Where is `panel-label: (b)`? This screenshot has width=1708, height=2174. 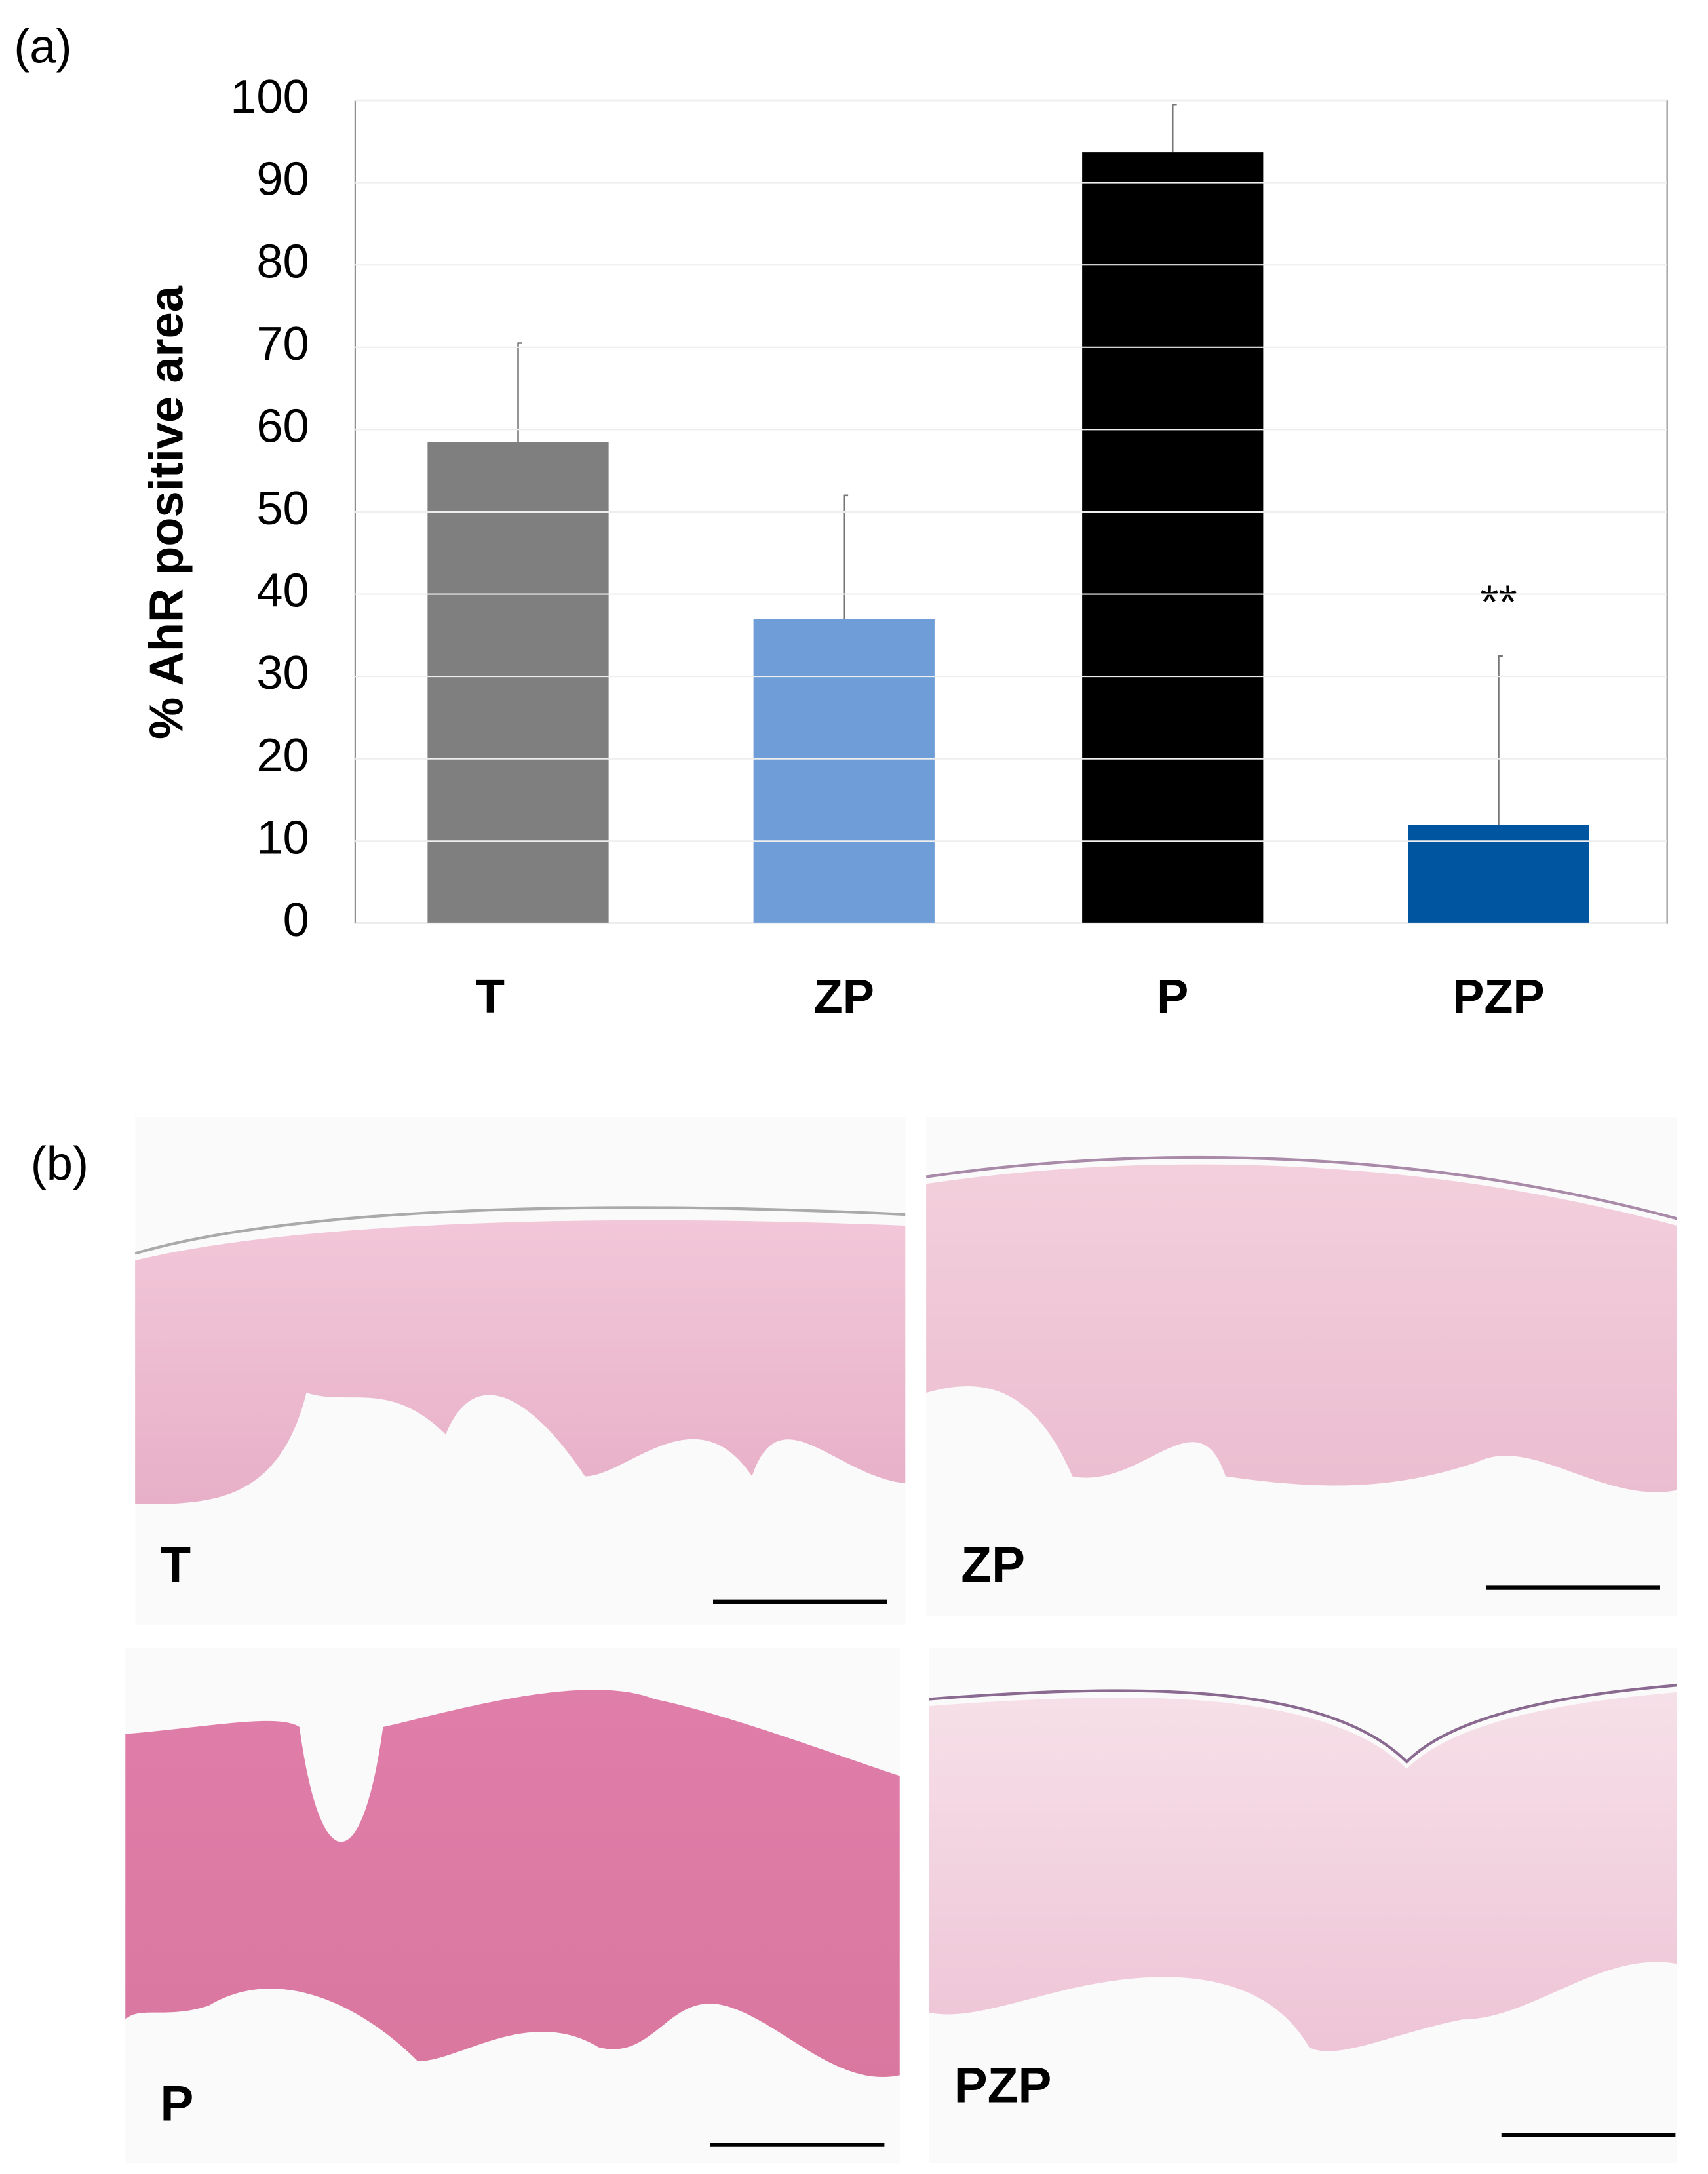 panel-label: (b) is located at coordinates (59, 1164).